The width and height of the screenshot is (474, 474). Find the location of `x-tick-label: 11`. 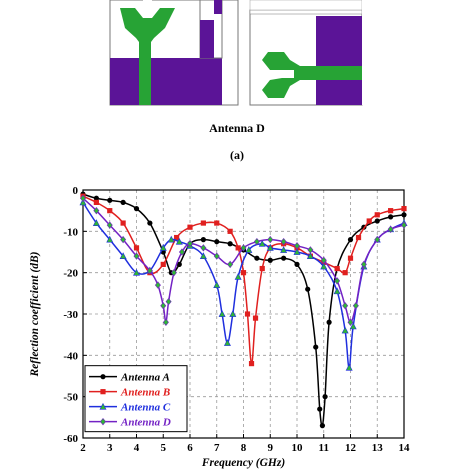

x-tick-label: 11 is located at coordinates (324, 448).